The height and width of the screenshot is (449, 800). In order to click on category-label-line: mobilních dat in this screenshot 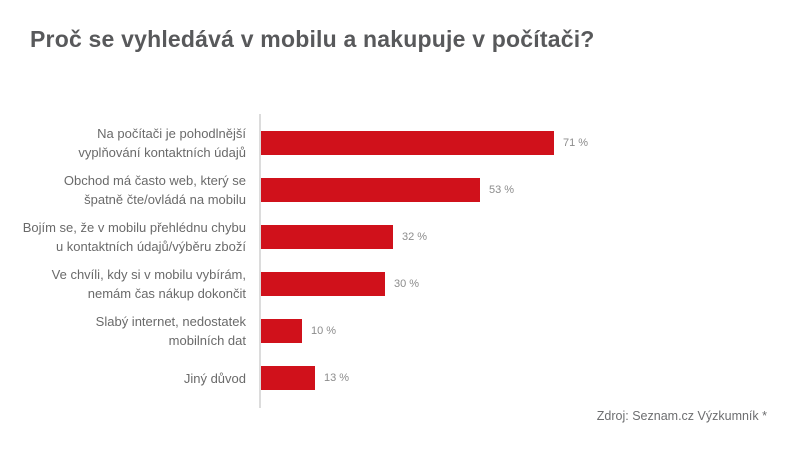, I will do `click(207, 340)`.